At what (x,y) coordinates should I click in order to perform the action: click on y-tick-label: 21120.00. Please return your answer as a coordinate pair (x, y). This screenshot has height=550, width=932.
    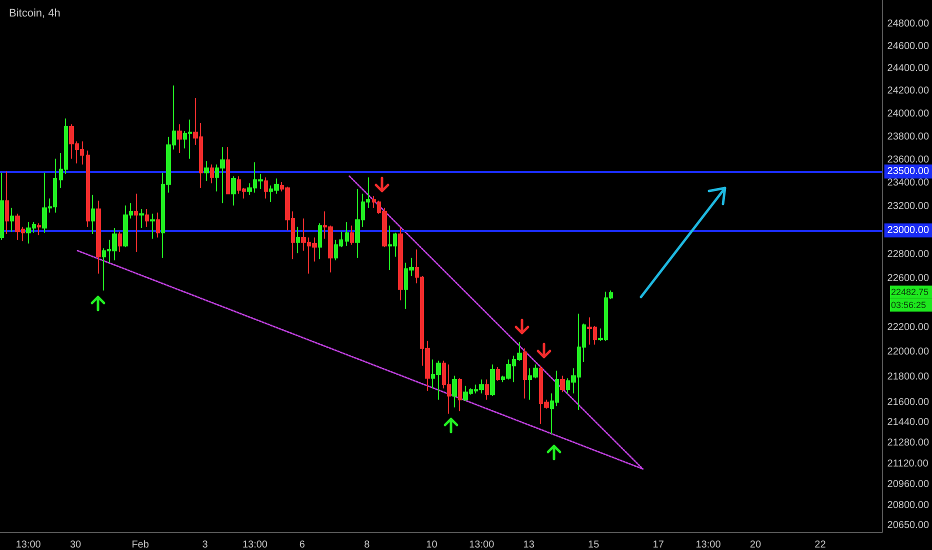
    Looking at the image, I should click on (908, 464).